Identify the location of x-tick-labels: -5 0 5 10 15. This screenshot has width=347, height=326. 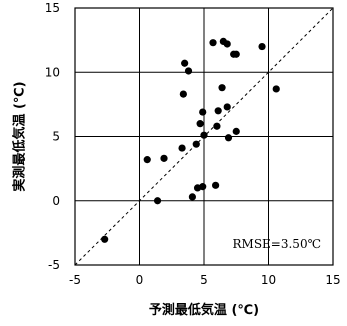
(205, 280).